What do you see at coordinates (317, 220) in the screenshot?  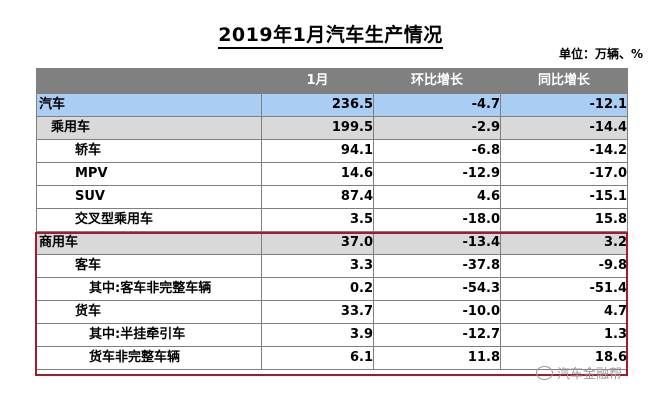 I see `month-value: 3.5` at bounding box center [317, 220].